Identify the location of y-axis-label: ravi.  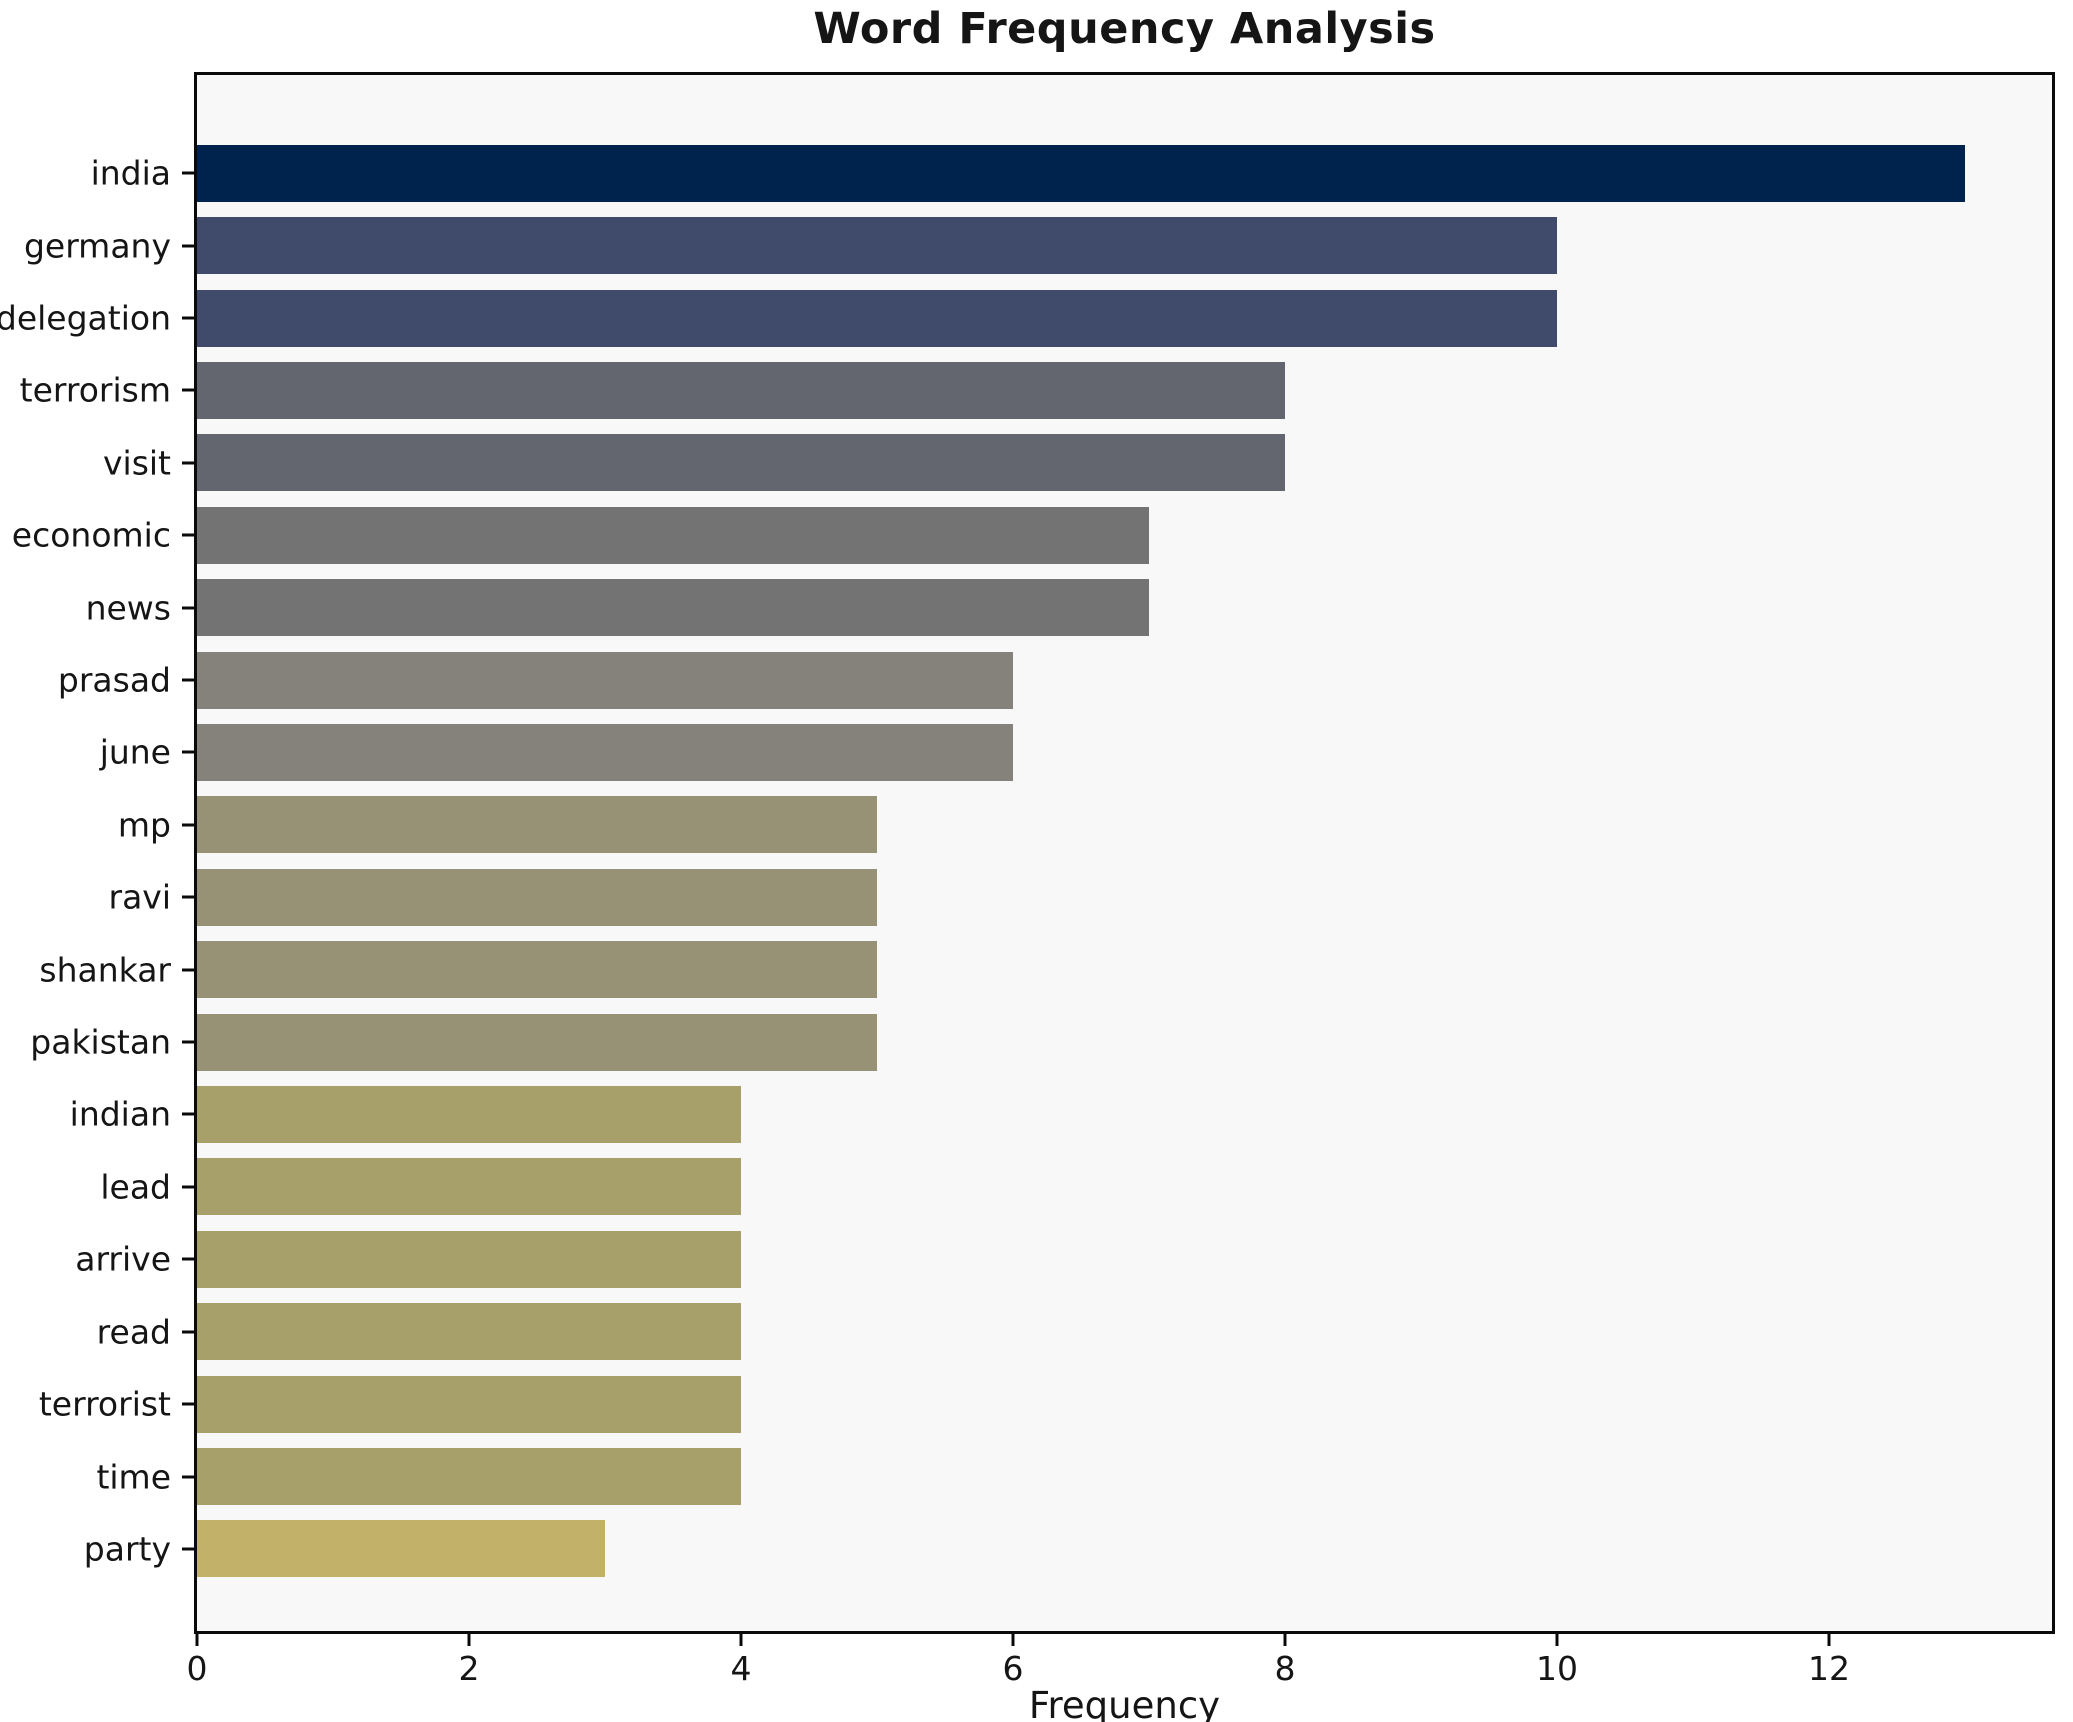
(140, 897).